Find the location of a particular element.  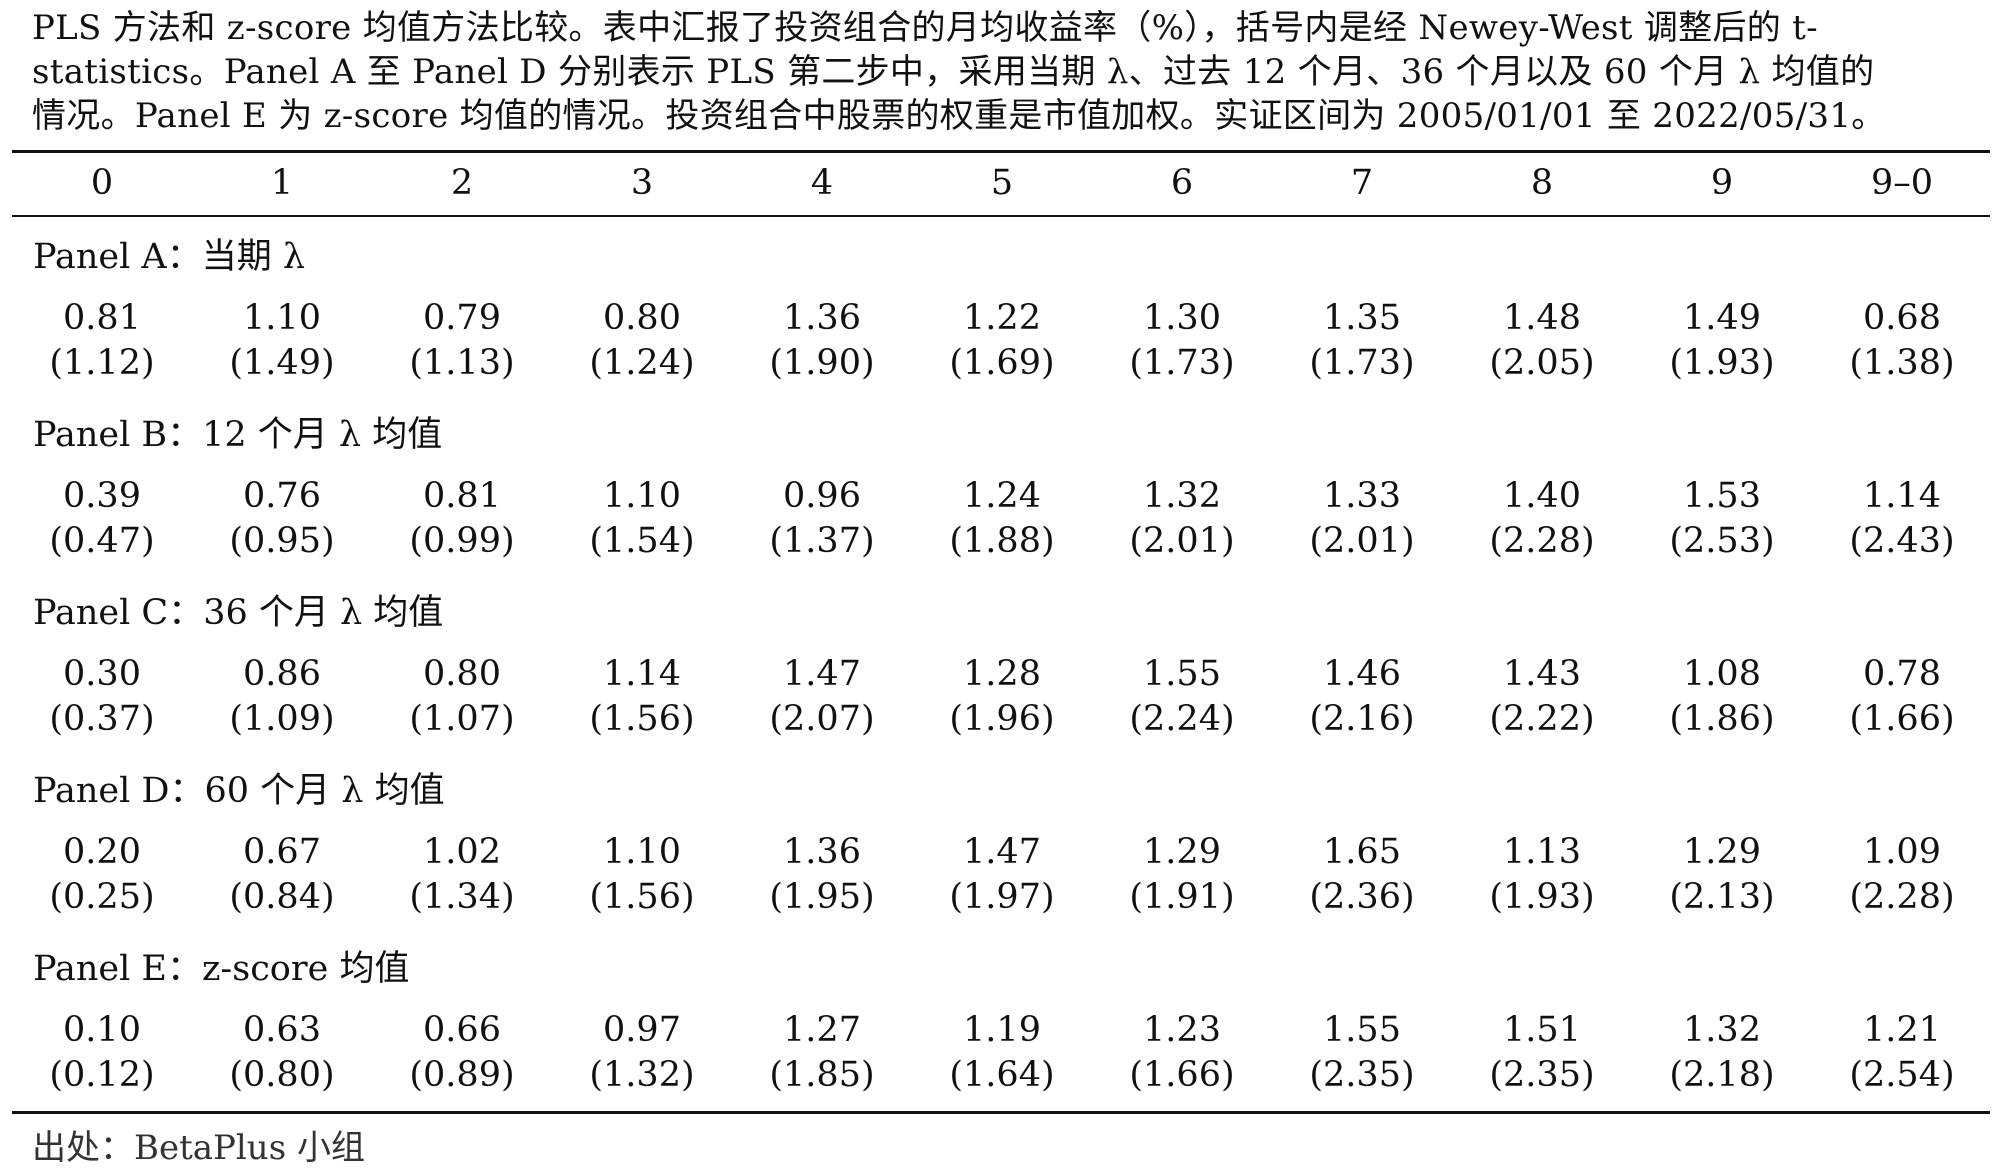

t-statistic-cell: (1.07) is located at coordinates (462, 719).